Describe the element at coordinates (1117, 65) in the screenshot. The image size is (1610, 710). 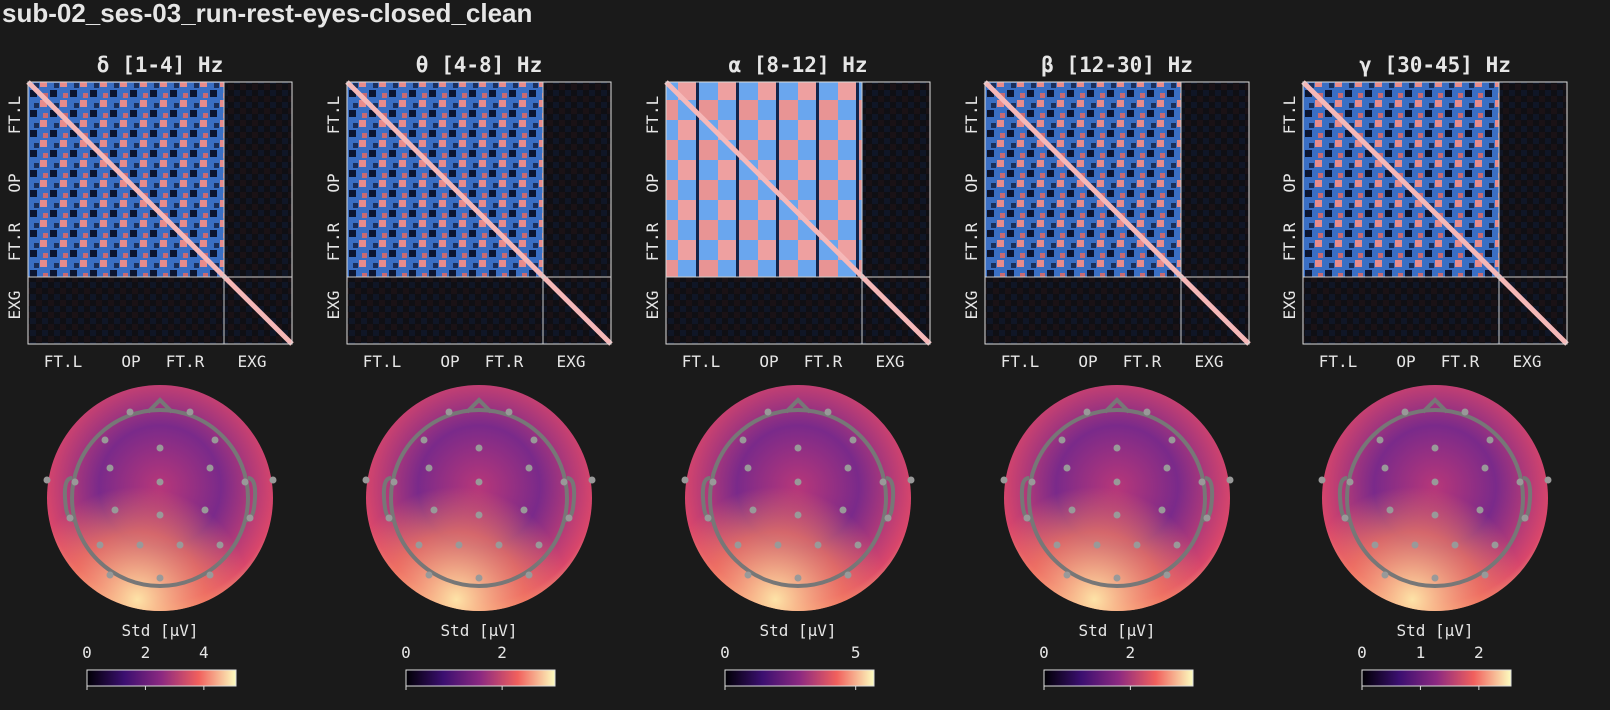
I see `panel-title: β [12-30] Hz` at that location.